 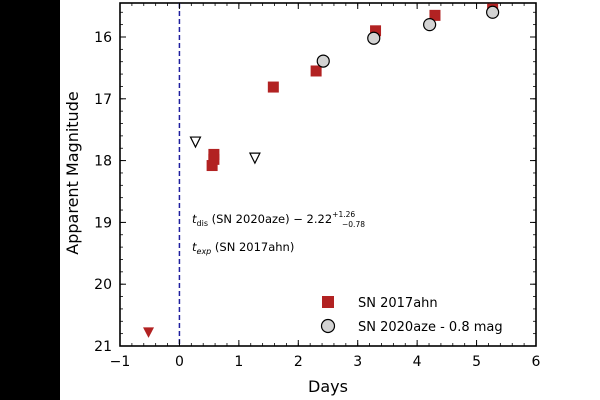 I want to click on x-tick-label: 5, so click(x=476, y=362).